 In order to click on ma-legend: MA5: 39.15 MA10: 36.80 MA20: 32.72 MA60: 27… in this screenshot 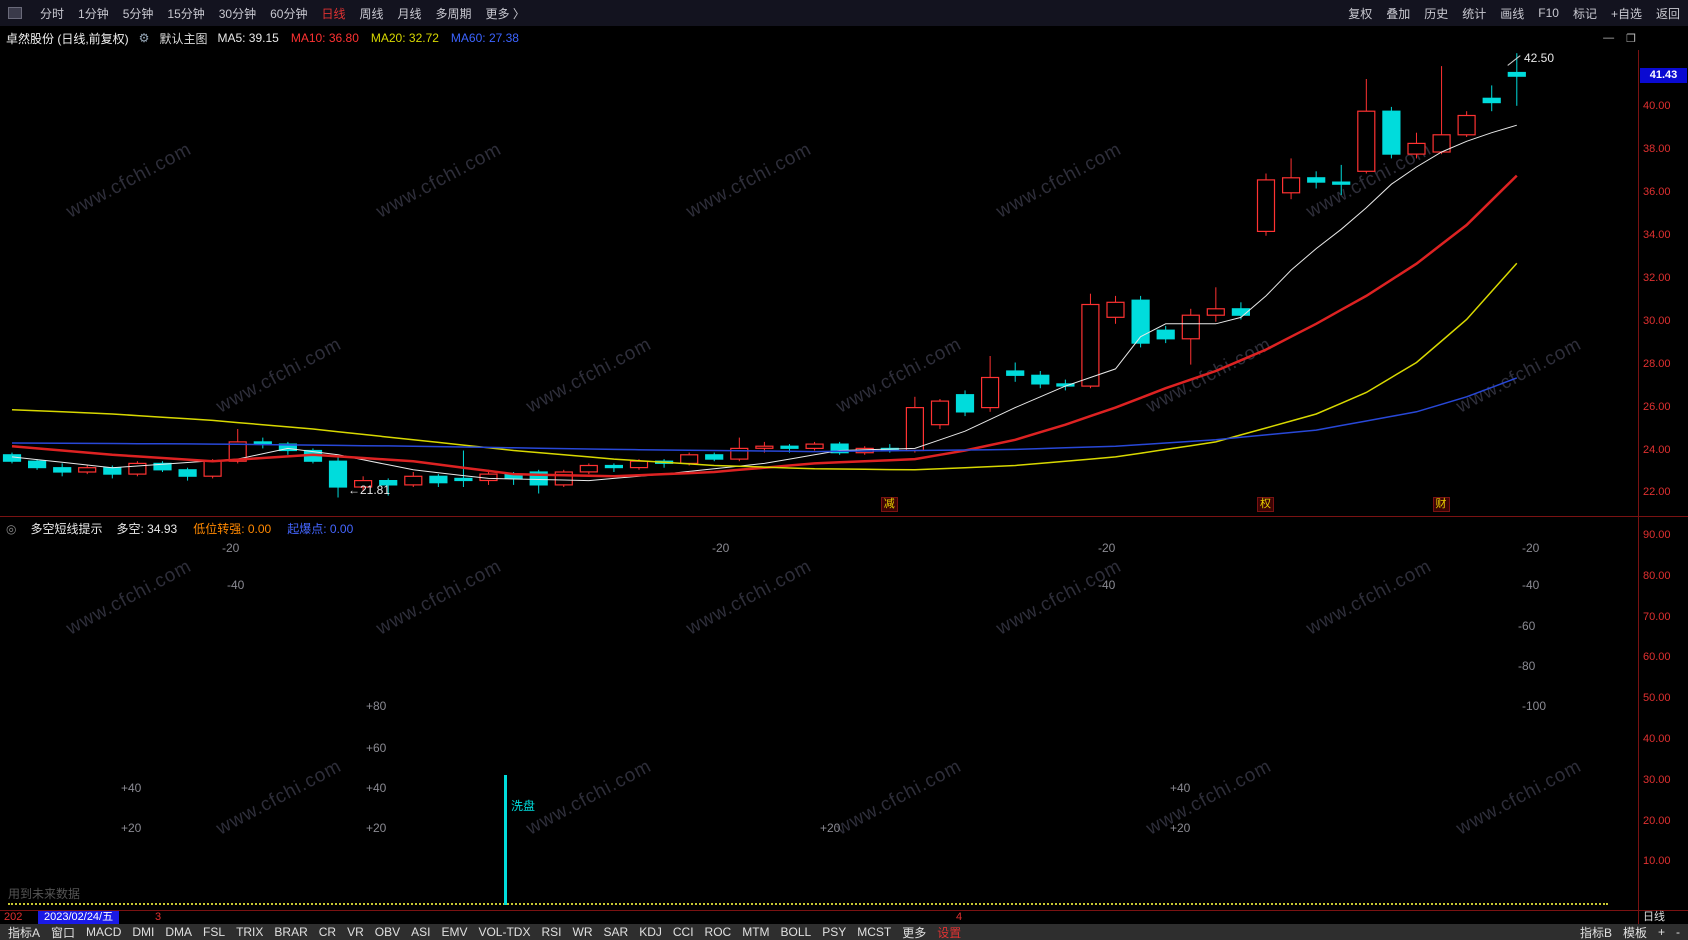, I will do `click(368, 38)`.